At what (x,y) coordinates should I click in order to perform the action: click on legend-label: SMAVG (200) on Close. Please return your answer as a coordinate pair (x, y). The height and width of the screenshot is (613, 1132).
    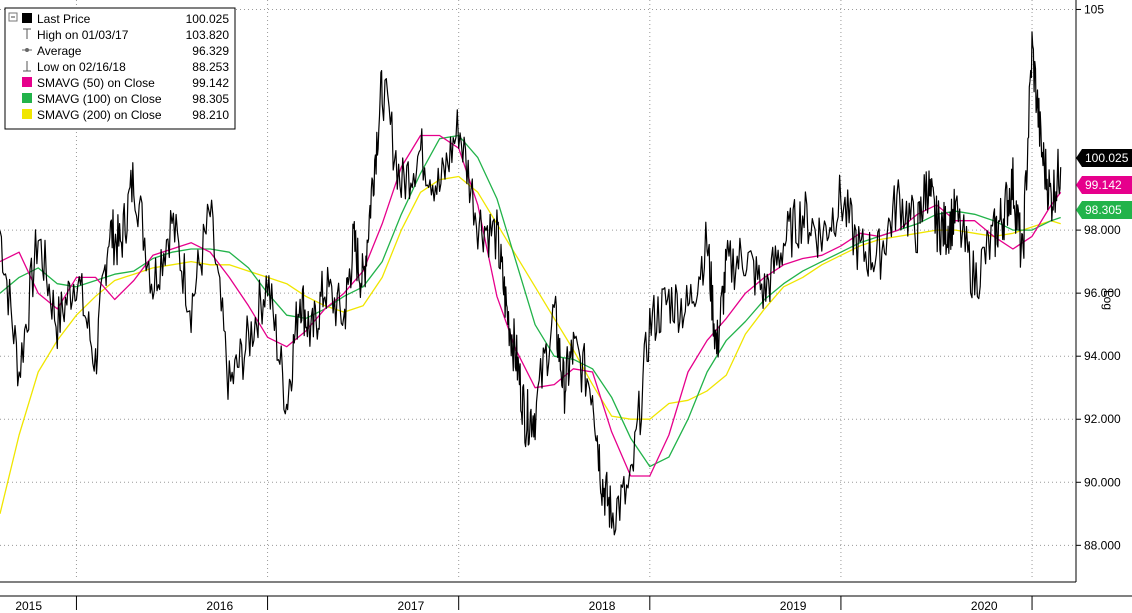
    Looking at the image, I should click on (99, 115).